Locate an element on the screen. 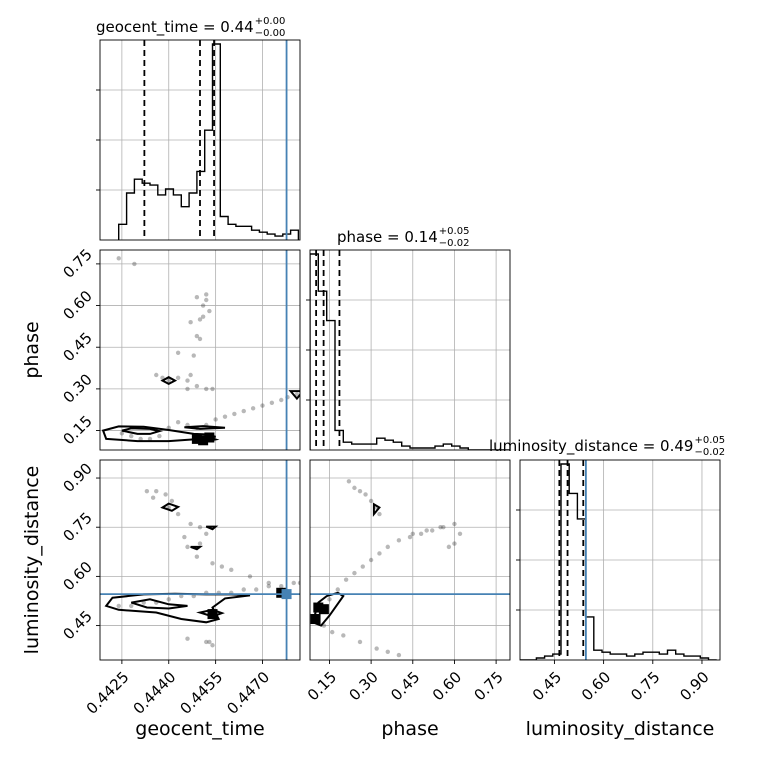 The height and width of the screenshot is (760, 760). x-tick-label: 0.4440 is located at coordinates (155, 693).